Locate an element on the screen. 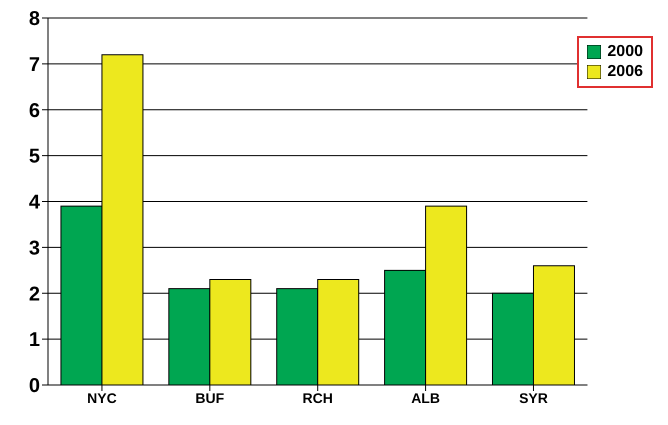 This screenshot has width=668, height=425. legend-label: 2000 is located at coordinates (625, 52).